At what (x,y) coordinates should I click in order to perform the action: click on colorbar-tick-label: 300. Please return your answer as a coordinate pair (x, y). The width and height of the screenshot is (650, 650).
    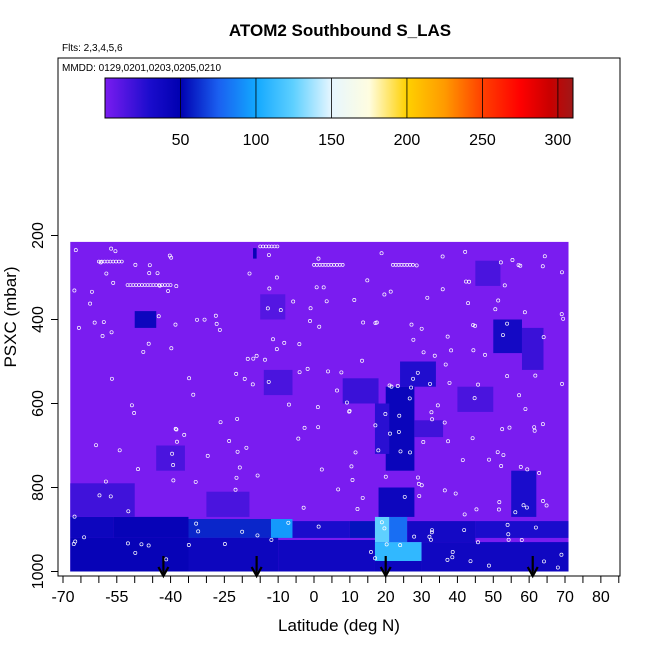
    Looking at the image, I should click on (558, 140).